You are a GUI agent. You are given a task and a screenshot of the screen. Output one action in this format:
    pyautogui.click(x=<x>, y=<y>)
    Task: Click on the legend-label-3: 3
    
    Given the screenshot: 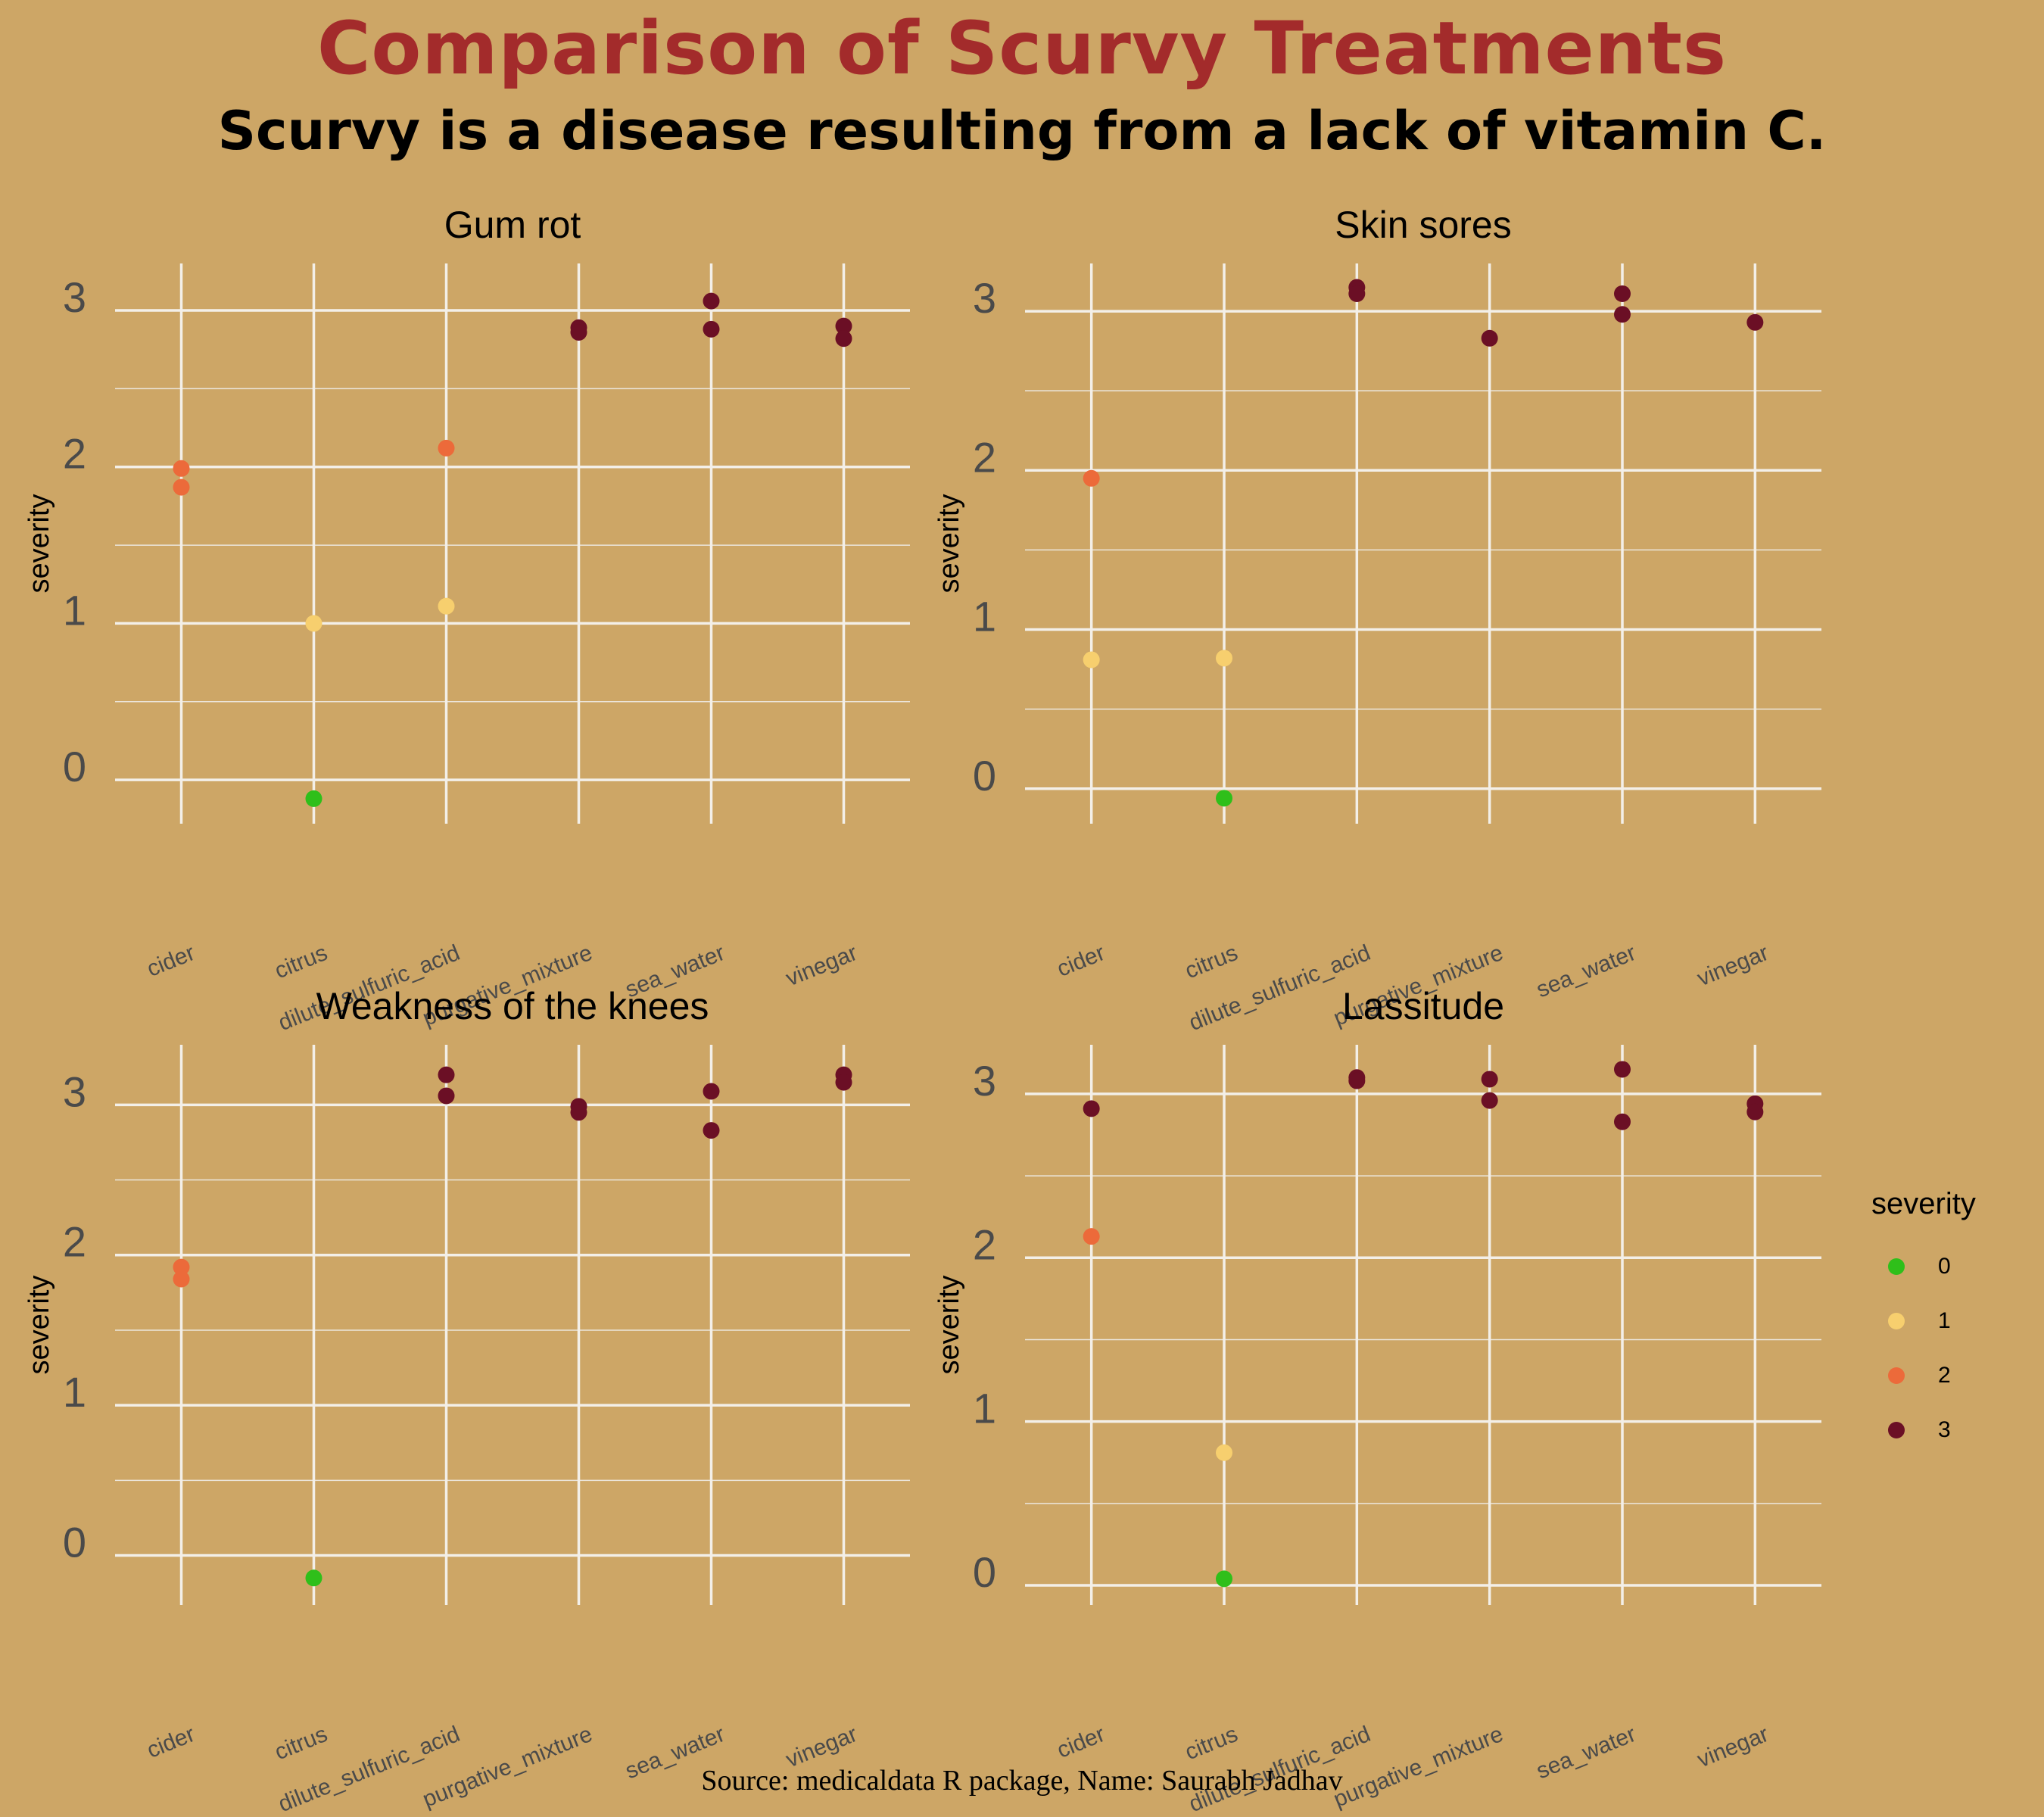 What is the action you would take?
    pyautogui.click(x=1944, y=1429)
    